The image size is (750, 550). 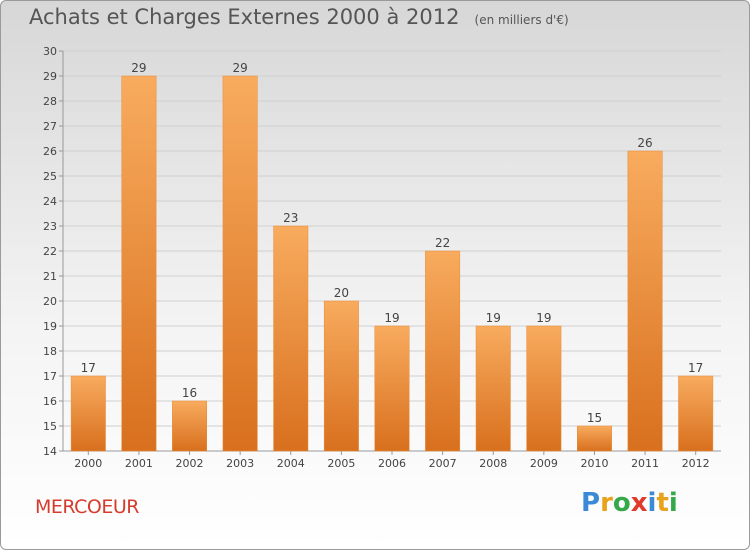 I want to click on x-tick-label: 2006, so click(x=392, y=463).